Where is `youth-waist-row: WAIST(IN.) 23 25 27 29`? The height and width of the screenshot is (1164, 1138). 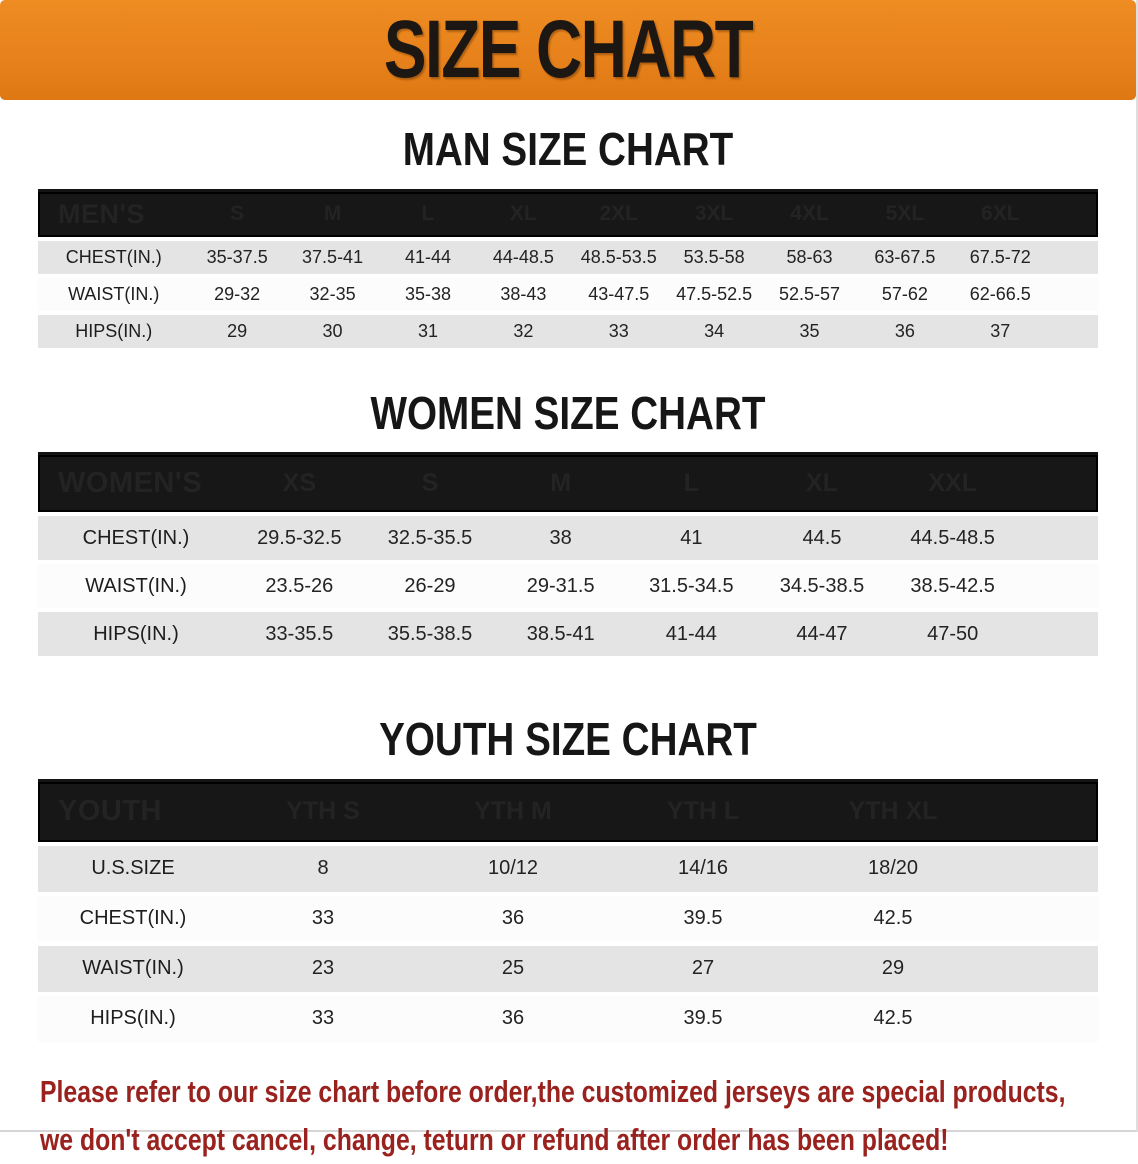
youth-waist-row: WAIST(IN.) 23 25 27 29 is located at coordinates (568, 968).